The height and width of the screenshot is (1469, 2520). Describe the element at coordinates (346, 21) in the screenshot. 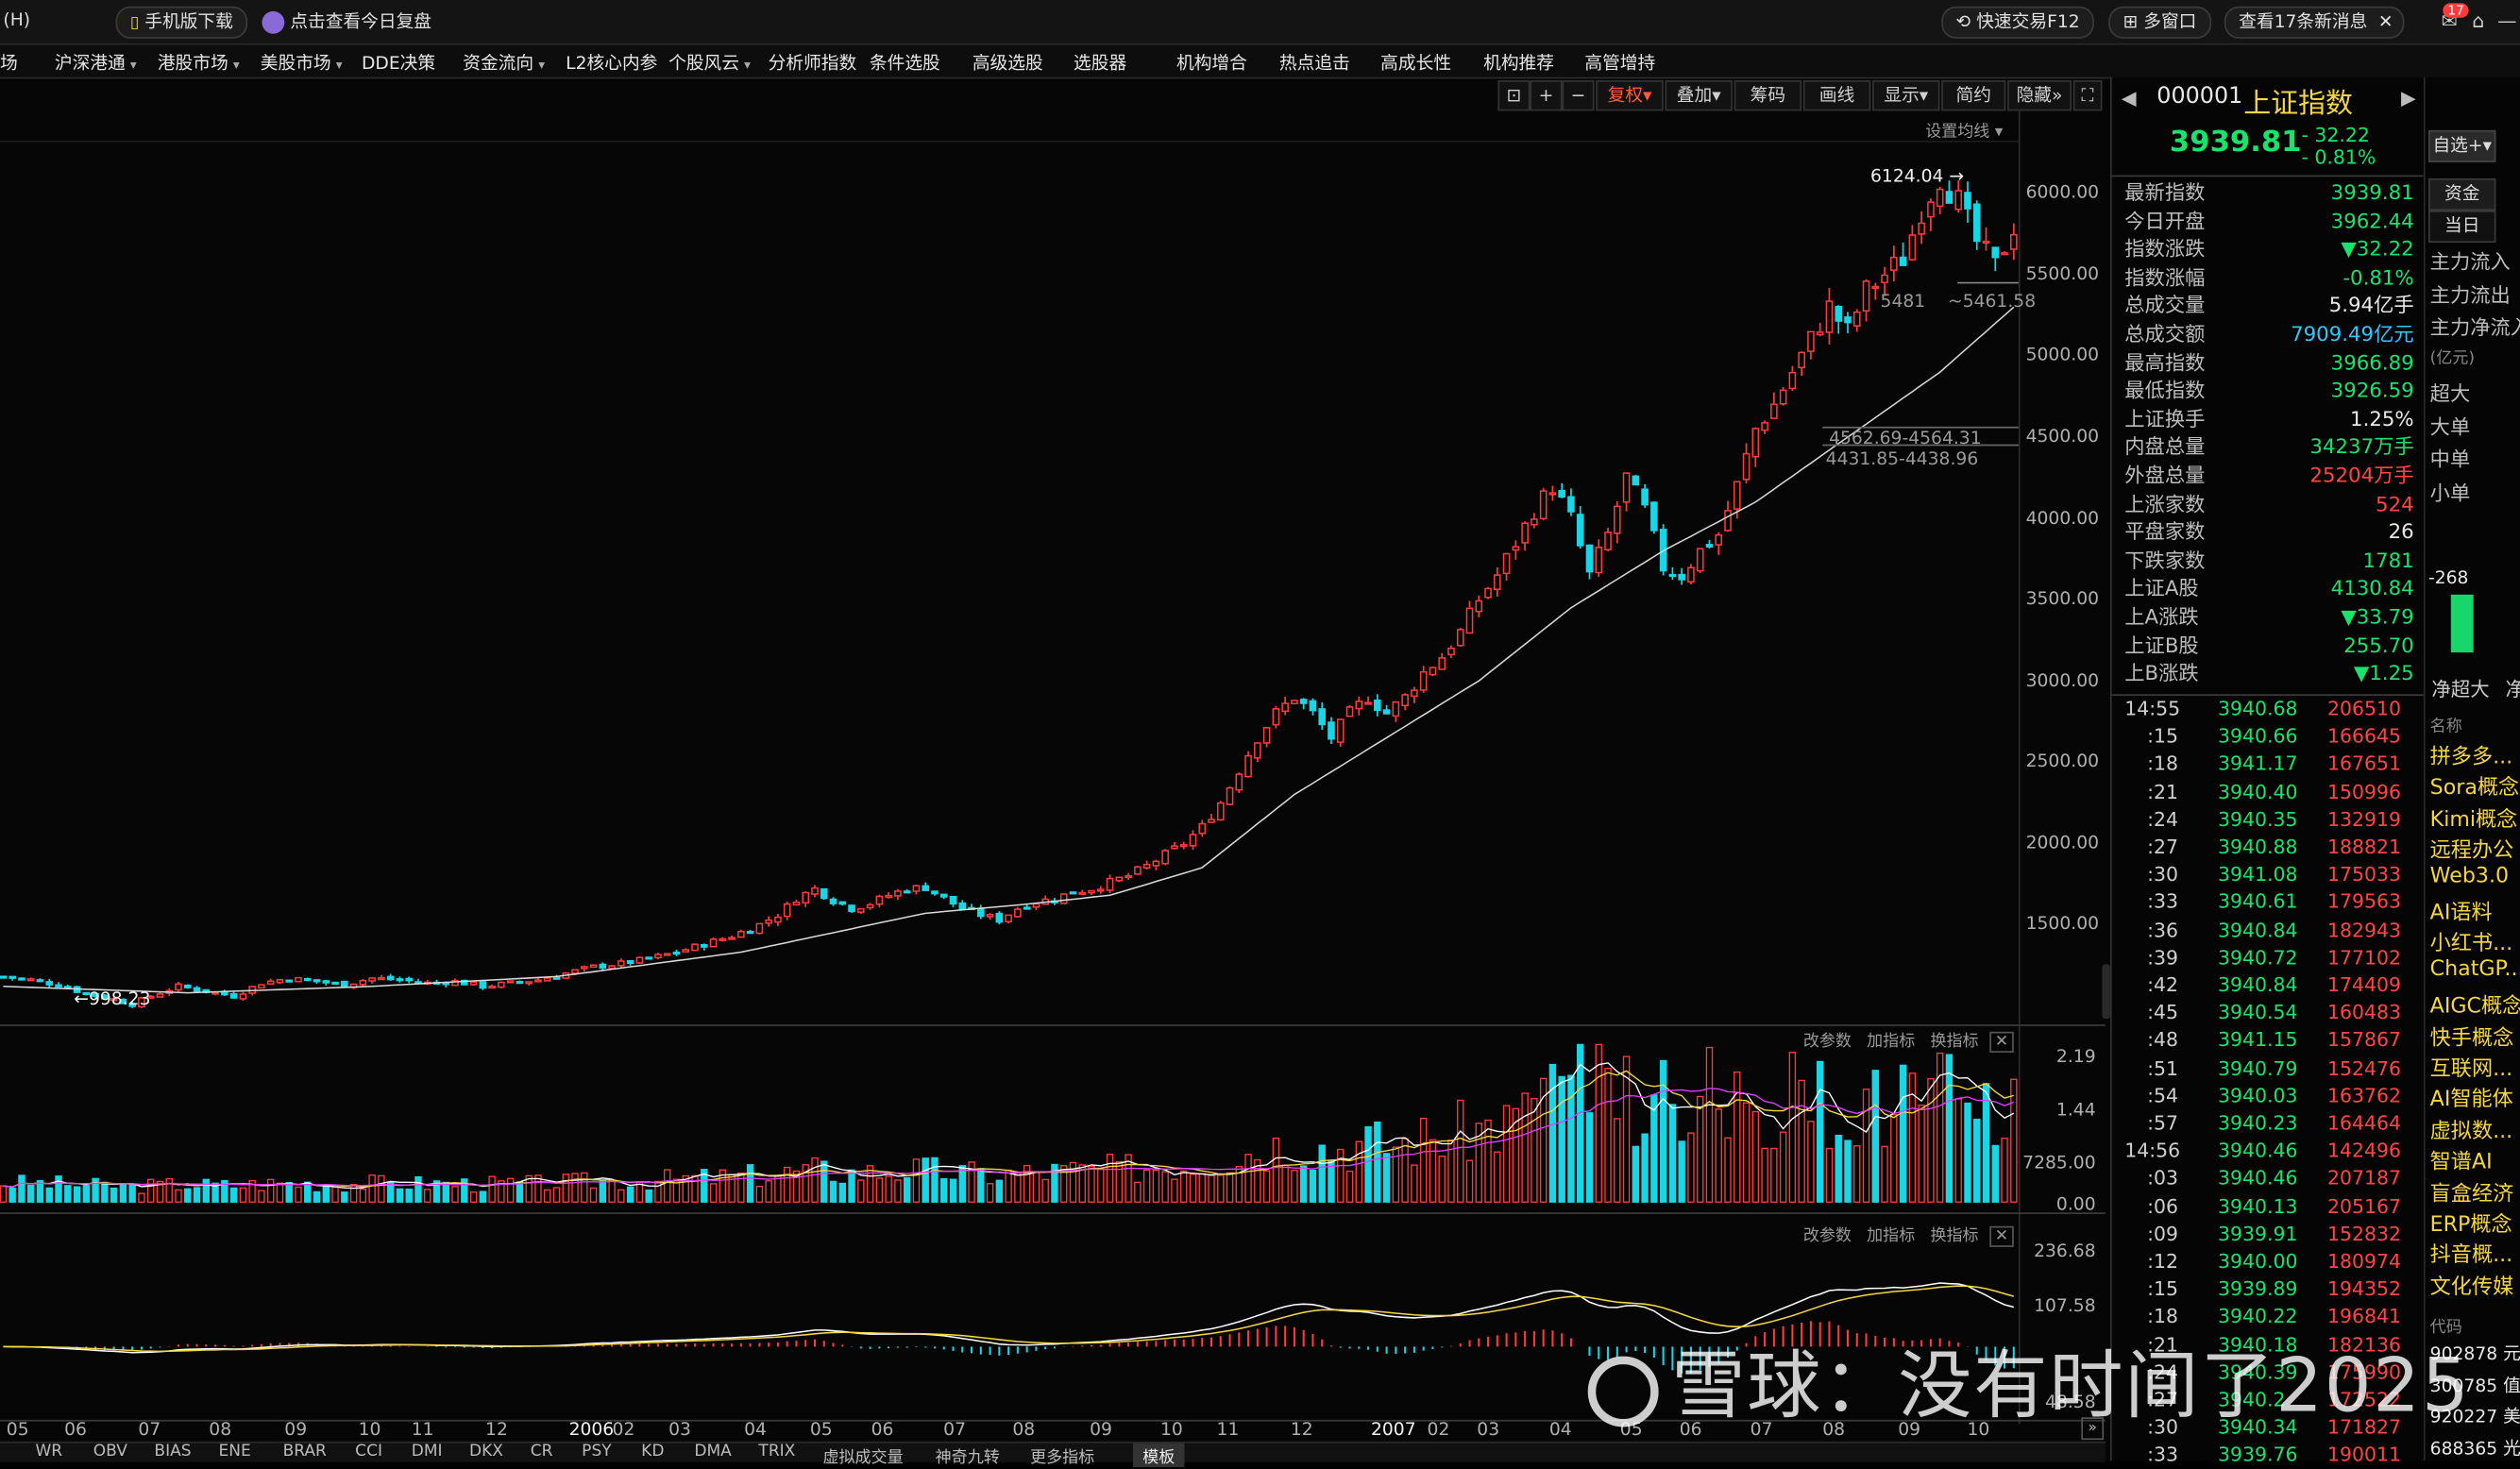

I see `daily-review-link: 点击查看今日复盘` at that location.